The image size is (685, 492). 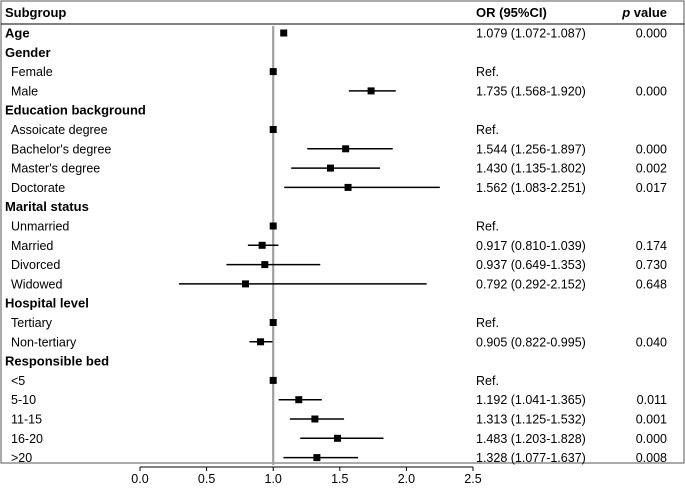 What do you see at coordinates (531, 400) in the screenshot?
I see `or-ci-value: 1.192 (1.041-1.365)` at bounding box center [531, 400].